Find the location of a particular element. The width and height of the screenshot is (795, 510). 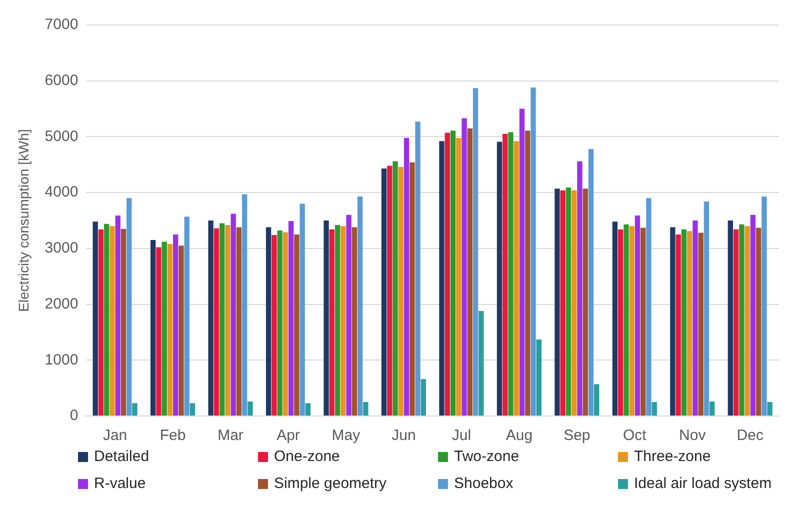

x-tick-label: Dec is located at coordinates (750, 435).